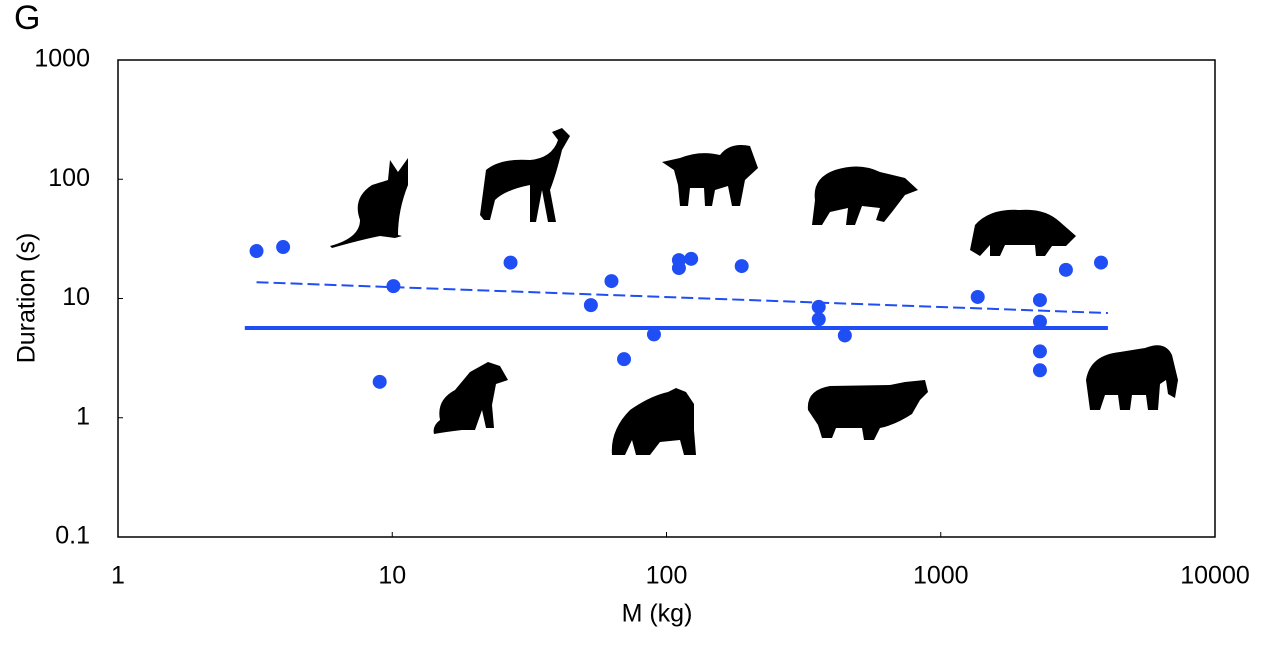 The width and height of the screenshot is (1280, 652). I want to click on x-tick-label: 100, so click(667, 576).